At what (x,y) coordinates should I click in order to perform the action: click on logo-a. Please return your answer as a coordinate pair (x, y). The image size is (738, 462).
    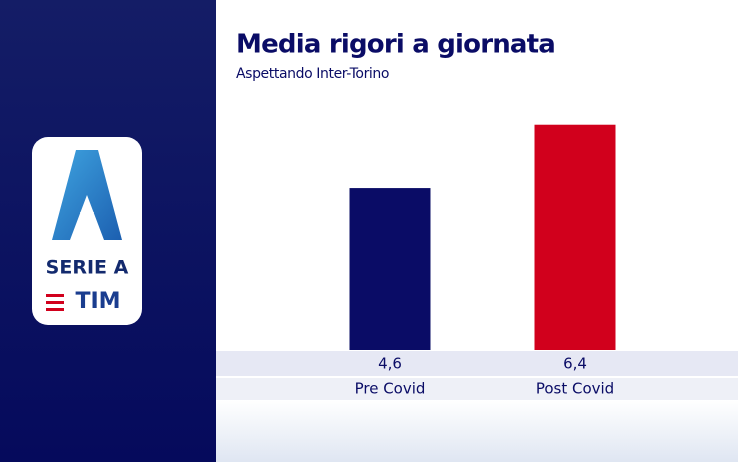
    Looking at the image, I should click on (87, 195).